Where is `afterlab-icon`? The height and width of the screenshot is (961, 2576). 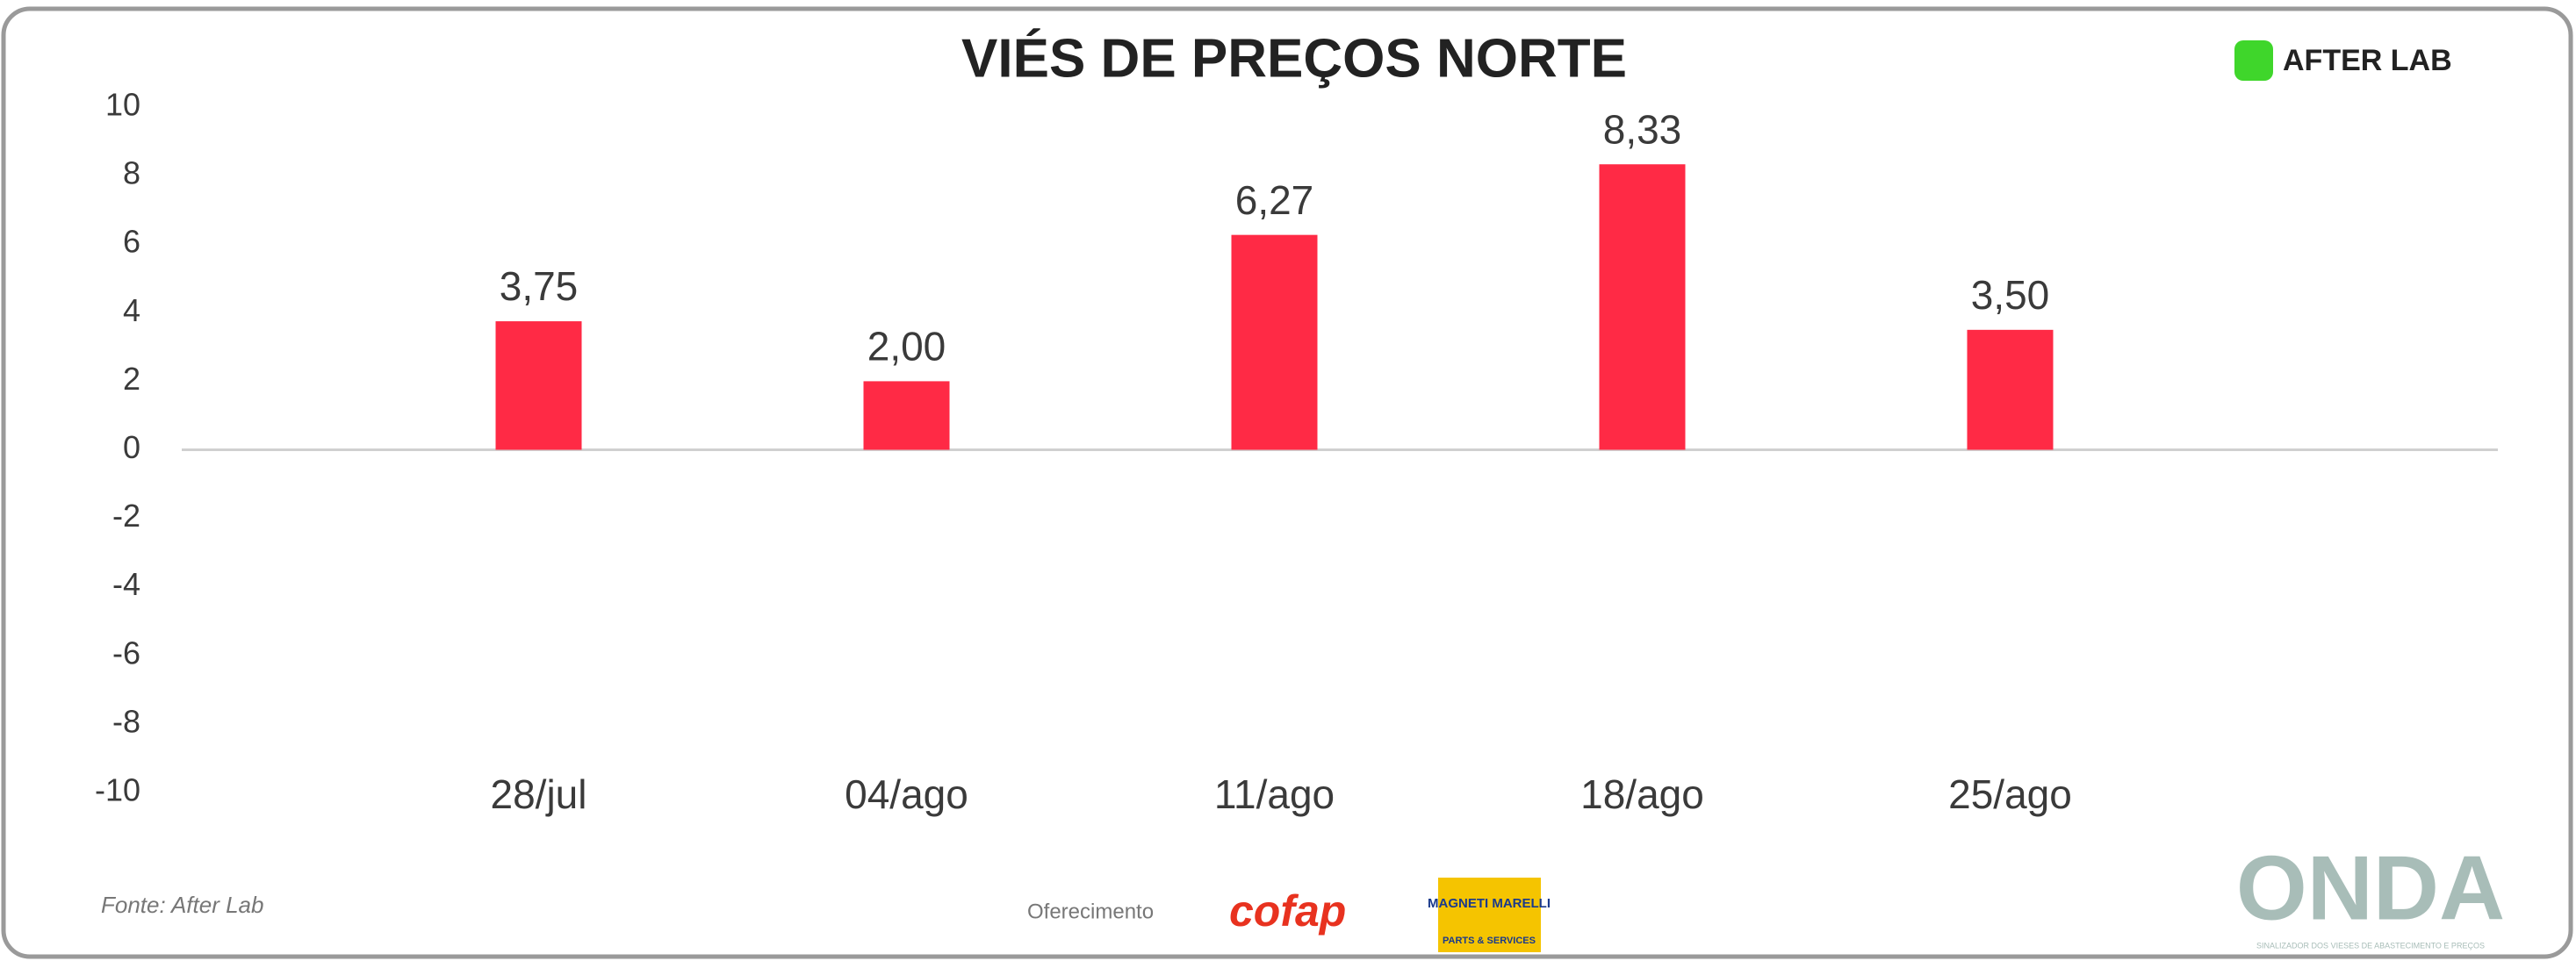
afterlab-icon is located at coordinates (2253, 60).